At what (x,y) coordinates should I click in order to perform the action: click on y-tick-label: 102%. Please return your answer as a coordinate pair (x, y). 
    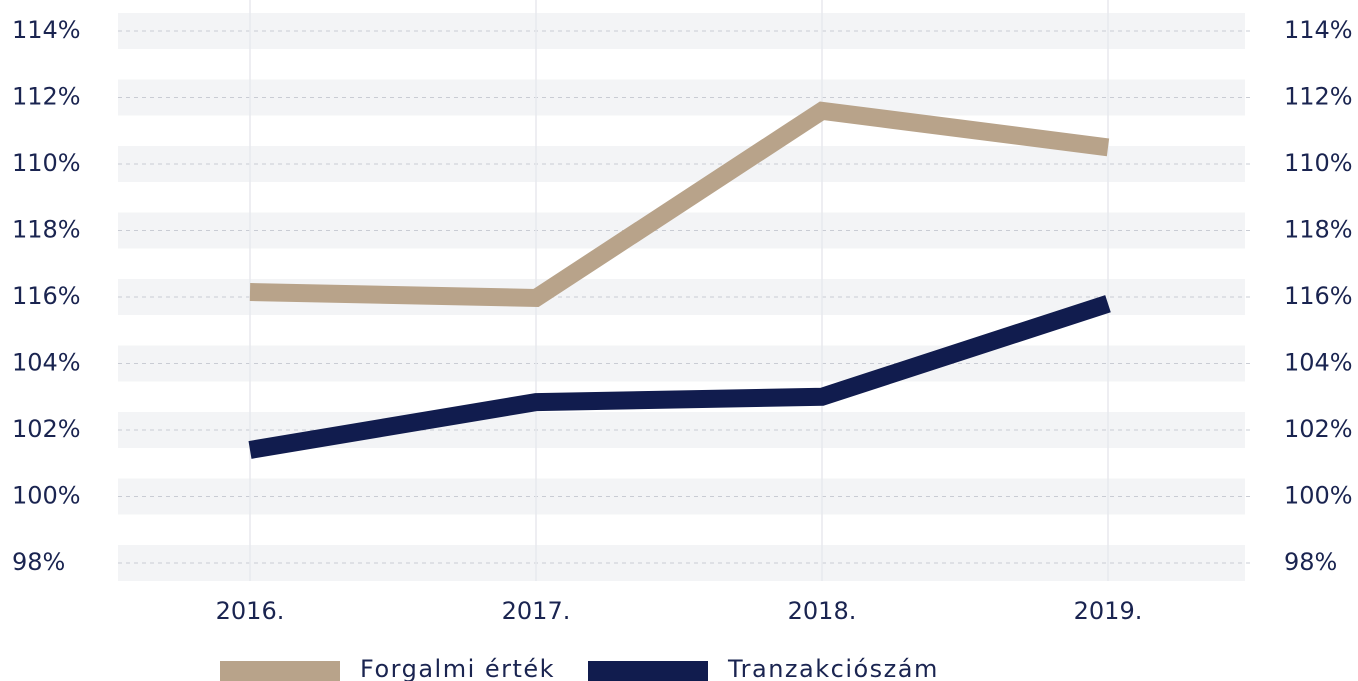
    Looking at the image, I should click on (46, 429).